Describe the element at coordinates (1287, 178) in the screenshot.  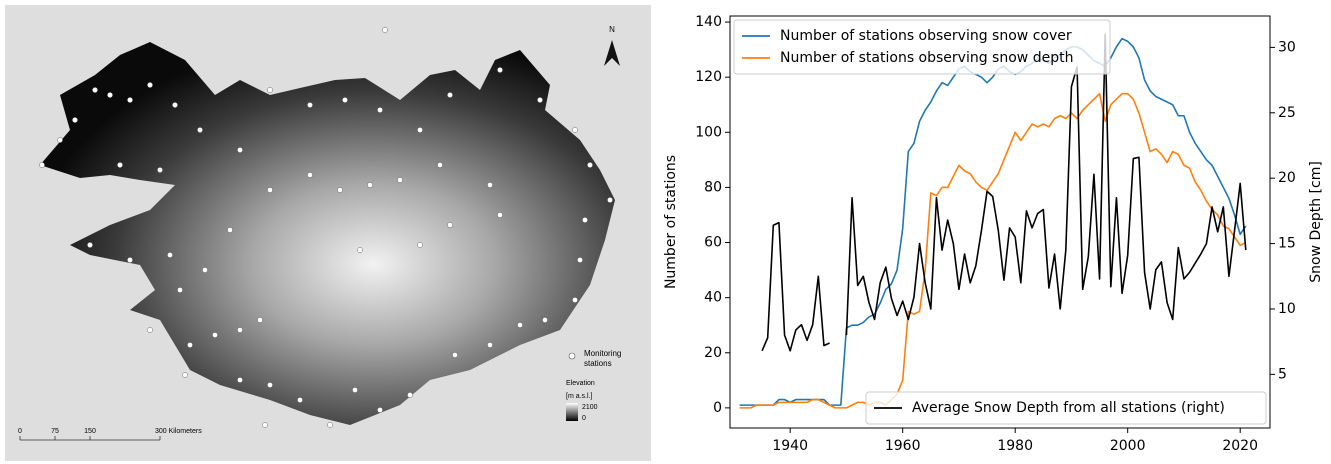
I see `y2-tick-label: 20` at that location.